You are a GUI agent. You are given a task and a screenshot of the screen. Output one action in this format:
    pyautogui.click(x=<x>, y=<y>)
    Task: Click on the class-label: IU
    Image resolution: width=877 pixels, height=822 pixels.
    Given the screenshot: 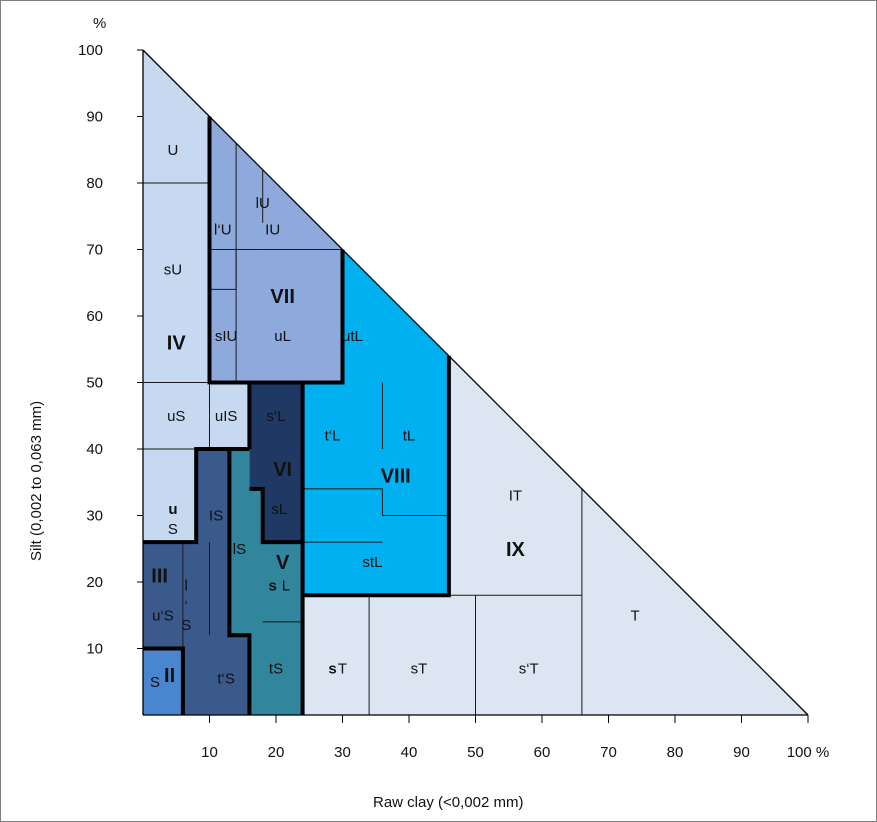 What is the action you would take?
    pyautogui.click(x=272, y=230)
    